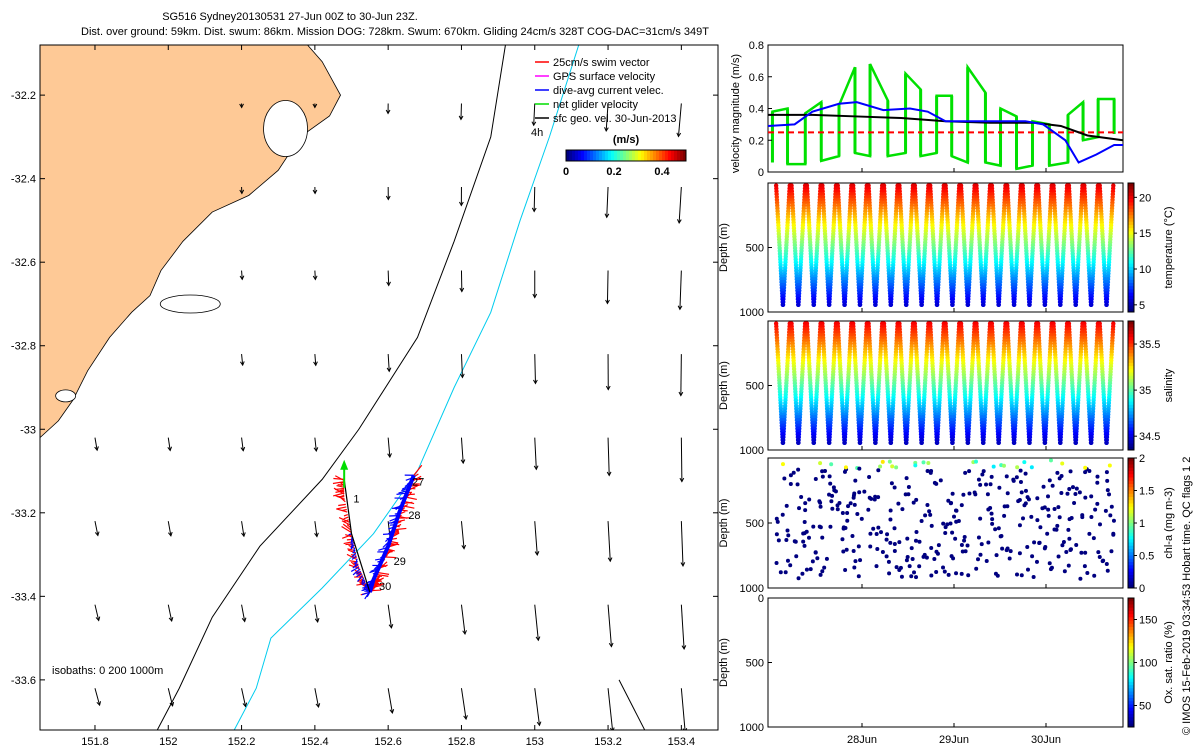  What do you see at coordinates (724, 385) in the screenshot?
I see `depth-ylabel: Depth (m)` at bounding box center [724, 385].